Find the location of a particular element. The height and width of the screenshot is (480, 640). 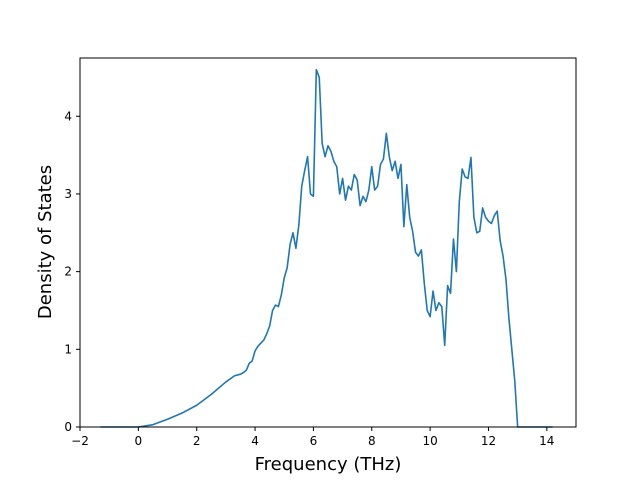

x-axis-label: Frequency (THz) is located at coordinates (328, 464).